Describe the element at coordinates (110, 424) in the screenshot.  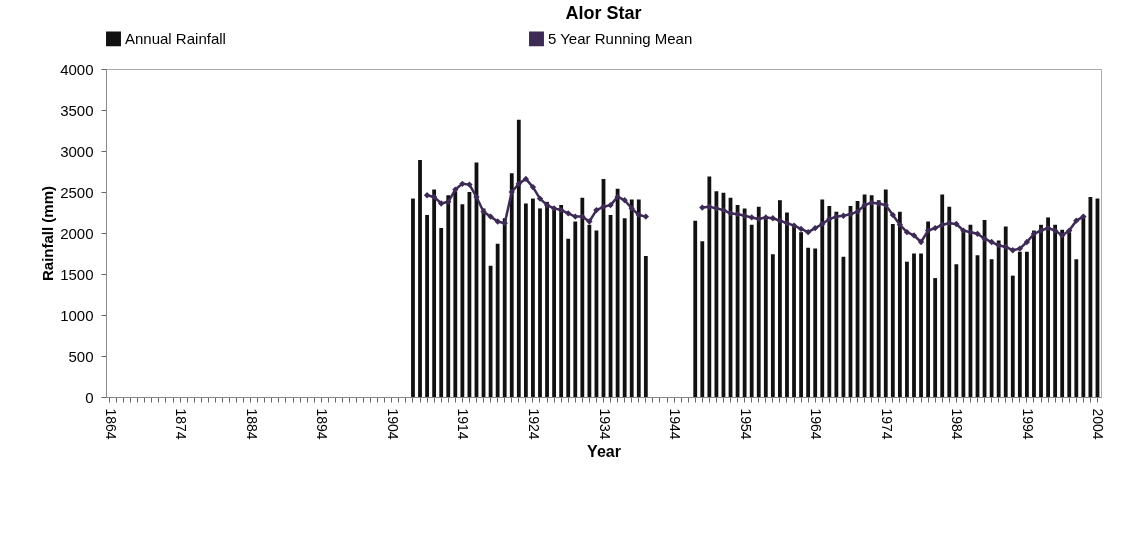
I see `x-tick-label: 1864` at that location.